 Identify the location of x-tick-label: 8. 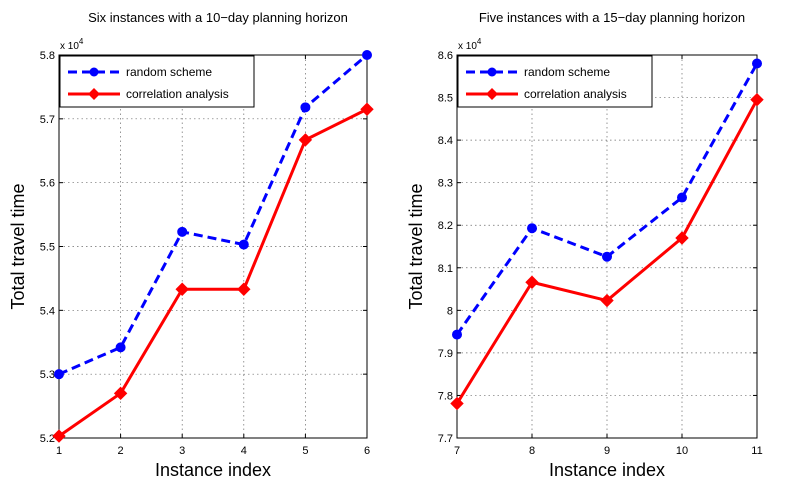
(532, 451).